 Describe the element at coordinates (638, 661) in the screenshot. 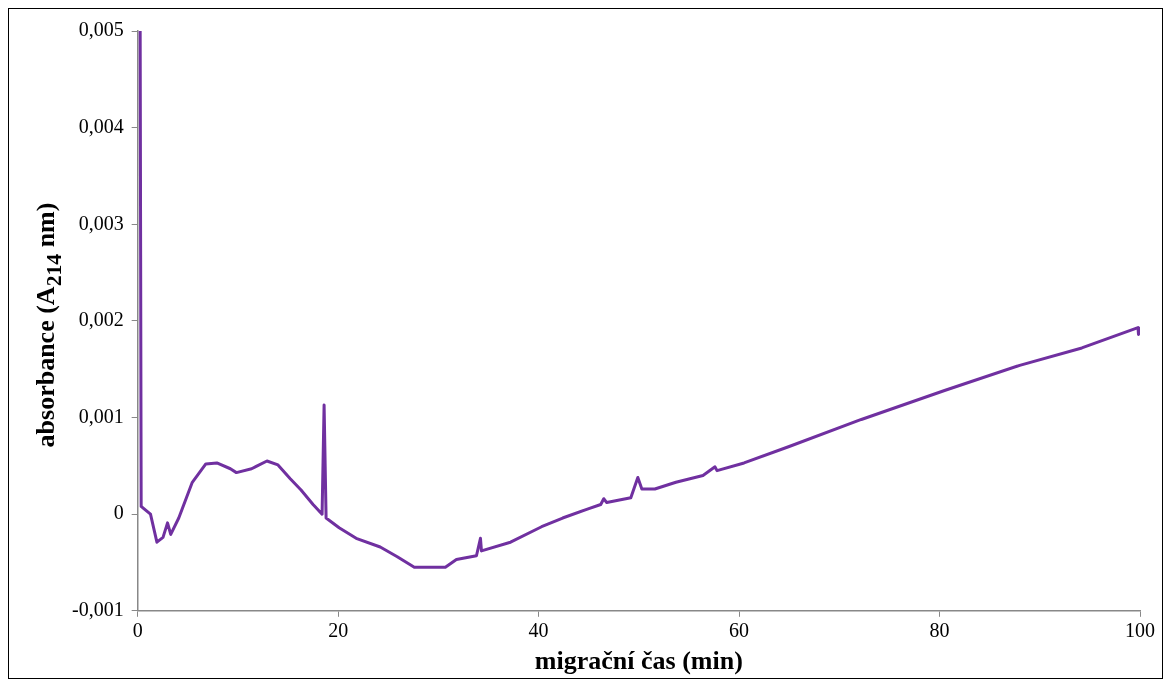

I see `x-axis-title: migrační čas (min)` at that location.